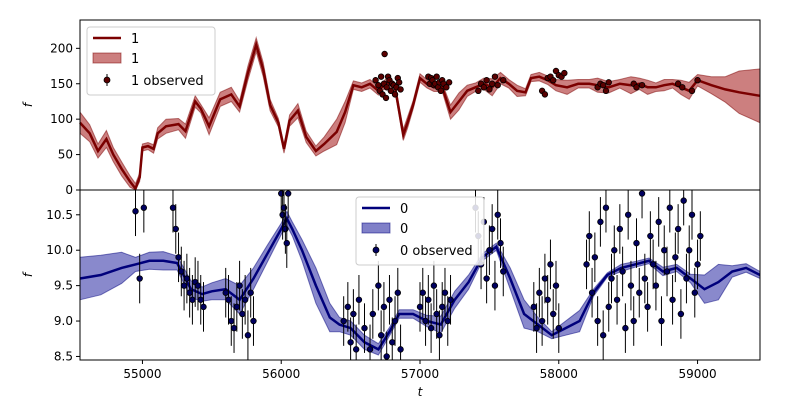  I want to click on y-tick-label: 200, so click(61, 48).